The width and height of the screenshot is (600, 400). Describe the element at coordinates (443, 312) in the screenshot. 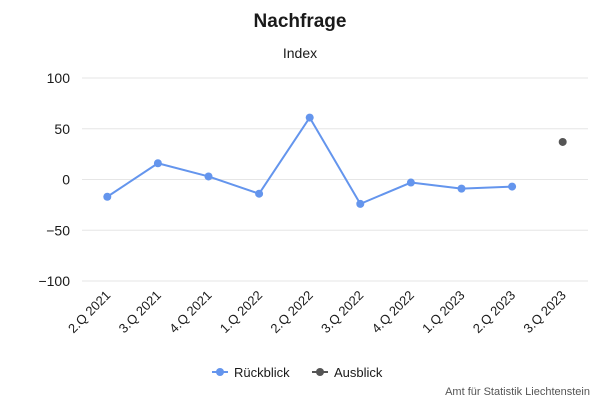

I see `x-tick-label: 1.Q 2023` at that location.